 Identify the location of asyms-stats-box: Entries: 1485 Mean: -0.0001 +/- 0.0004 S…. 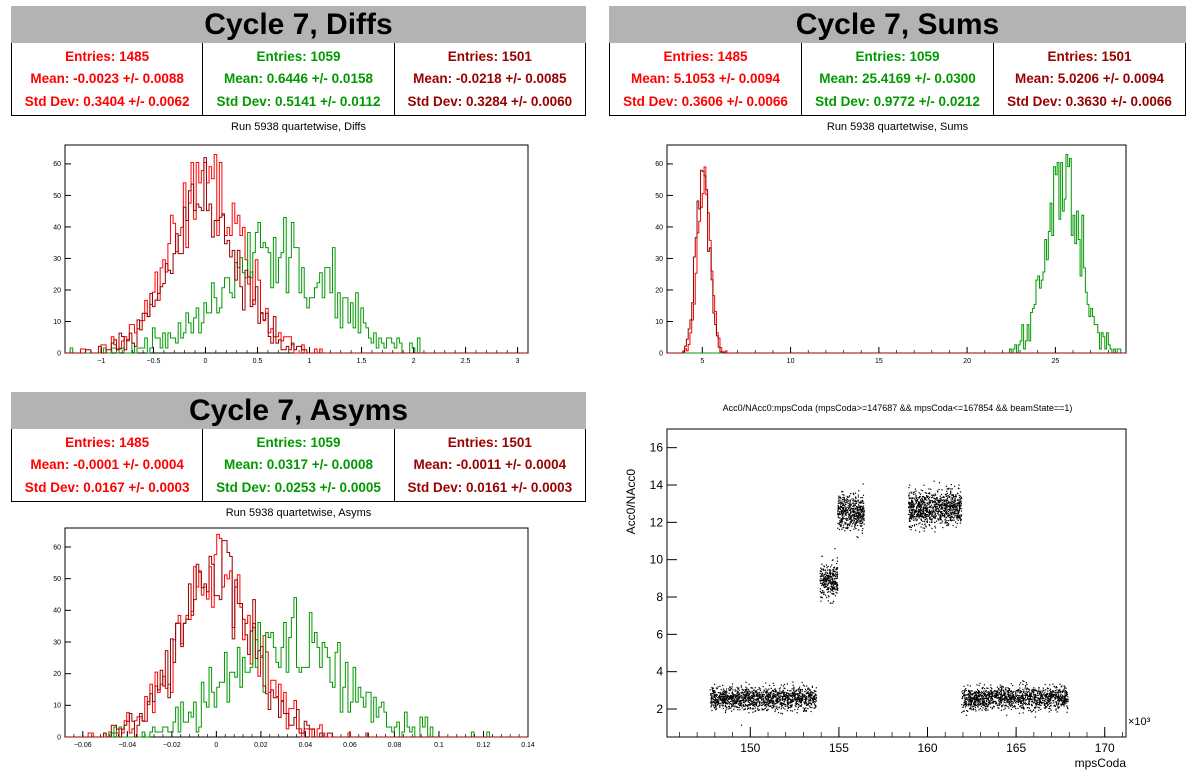
(298, 465).